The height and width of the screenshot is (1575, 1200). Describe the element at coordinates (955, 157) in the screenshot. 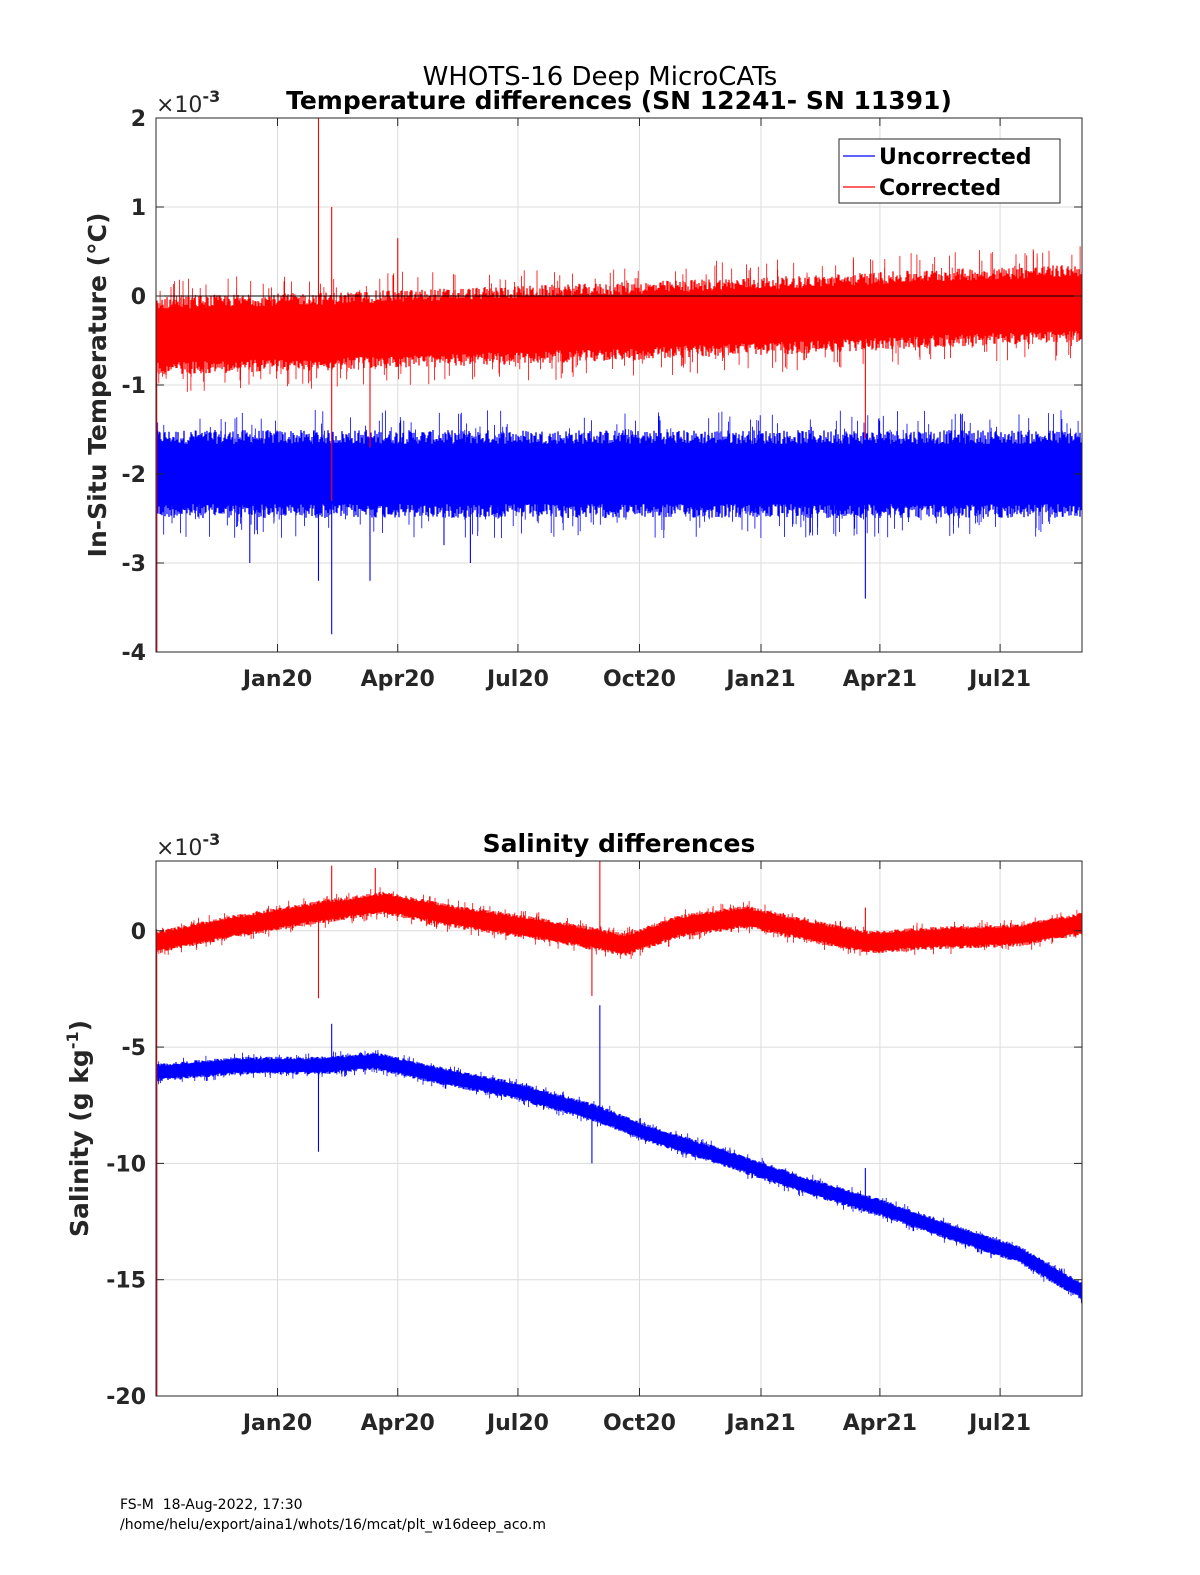

I see `legend-label: Uncorrected` at that location.